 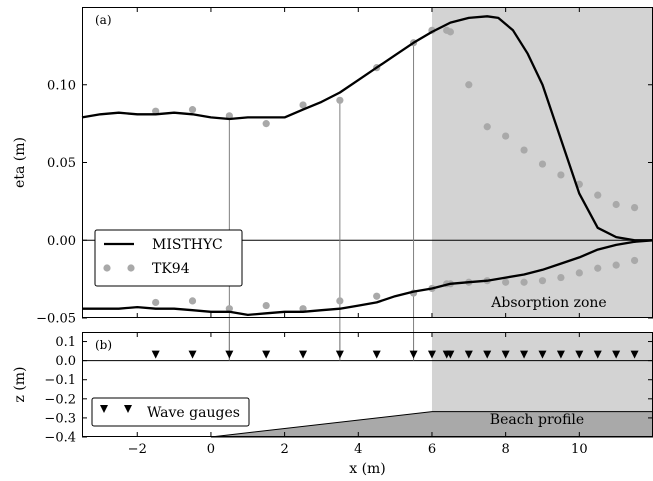 What do you see at coordinates (506, 449) in the screenshot?
I see `x-tick-label: 8` at bounding box center [506, 449].